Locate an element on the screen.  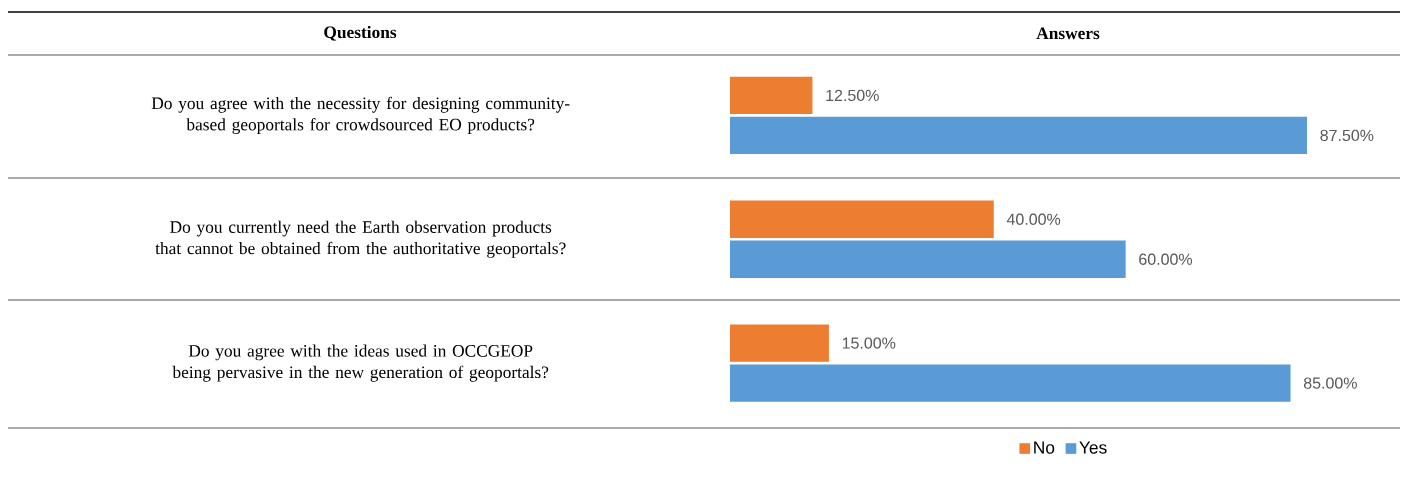
text: Questions is located at coordinates (360, 33).